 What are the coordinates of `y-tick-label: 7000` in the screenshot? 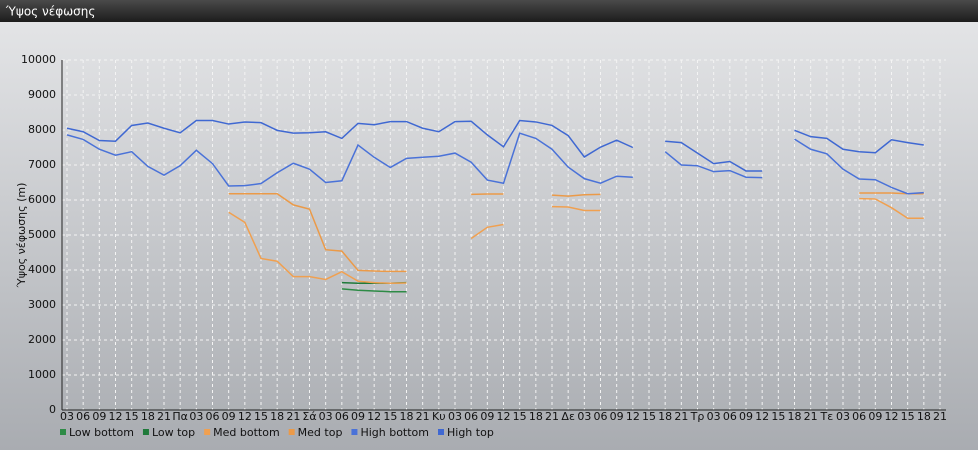 It's located at (42, 164).